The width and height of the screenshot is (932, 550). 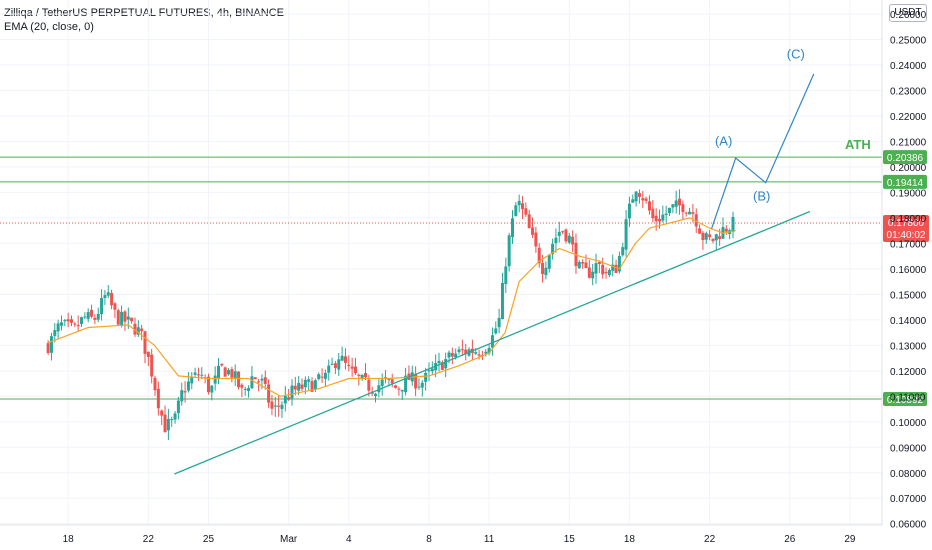 What do you see at coordinates (908, 142) in the screenshot?
I see `y-tick-label: 0.21000` at bounding box center [908, 142].